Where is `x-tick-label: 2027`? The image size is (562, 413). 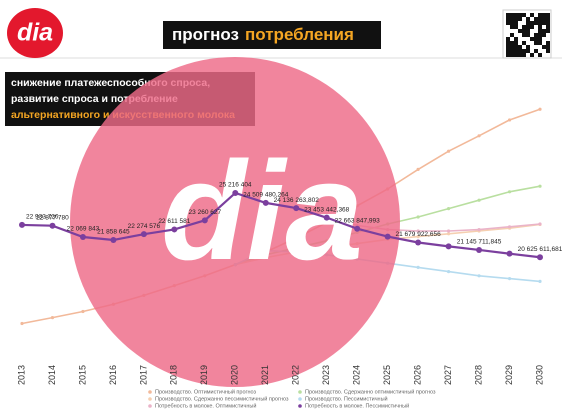
x-tick-label: 2027 is located at coordinates (448, 375).